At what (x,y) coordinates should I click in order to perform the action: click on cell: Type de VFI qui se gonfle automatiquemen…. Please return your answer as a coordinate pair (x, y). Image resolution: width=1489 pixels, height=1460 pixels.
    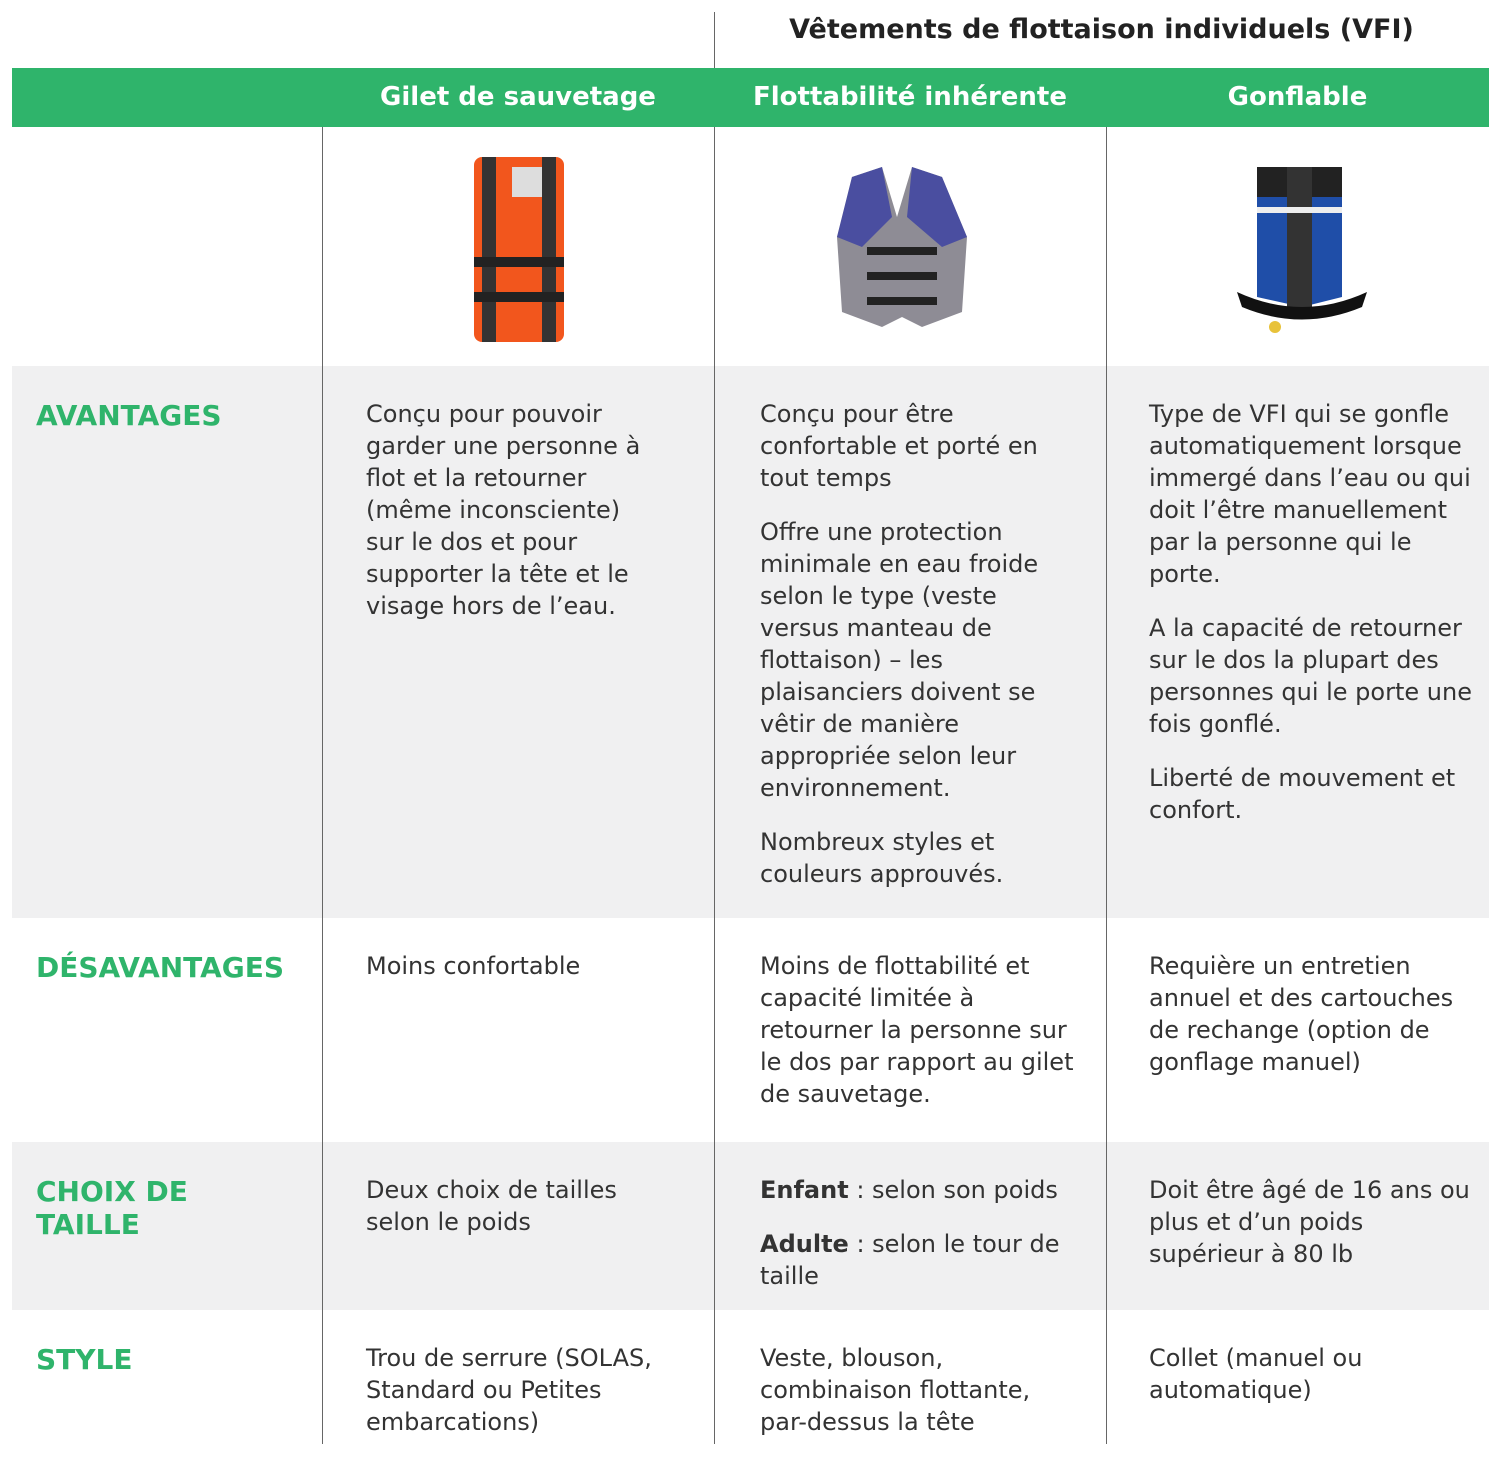
    Looking at the image, I should click on (1311, 623).